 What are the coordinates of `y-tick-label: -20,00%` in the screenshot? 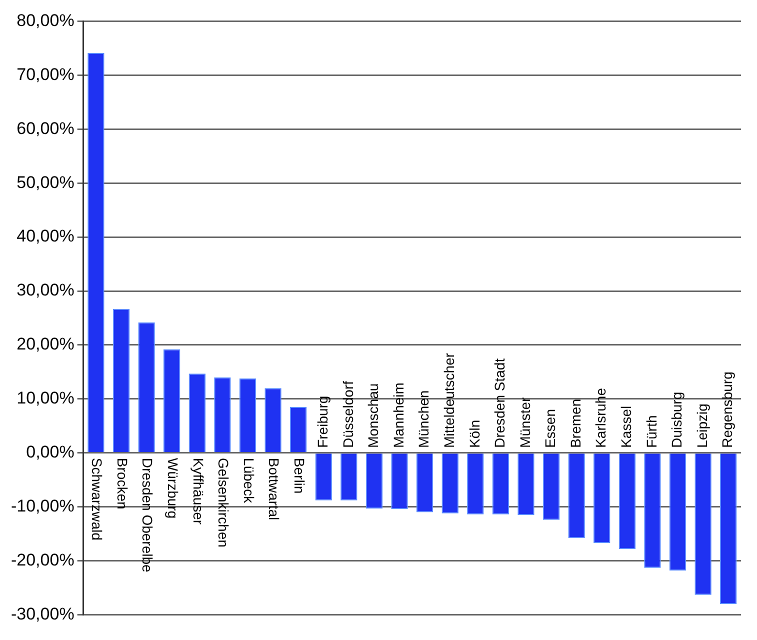 It's located at (42, 560).